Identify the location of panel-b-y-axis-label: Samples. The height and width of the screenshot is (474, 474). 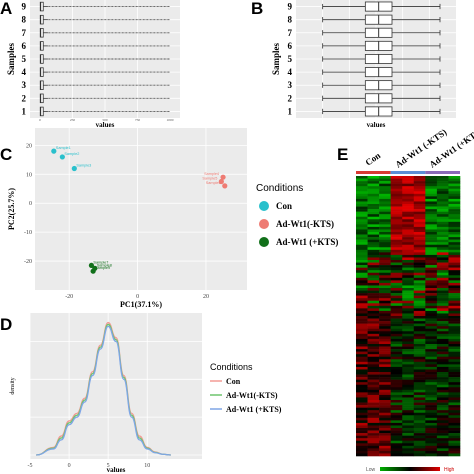
(276, 59).